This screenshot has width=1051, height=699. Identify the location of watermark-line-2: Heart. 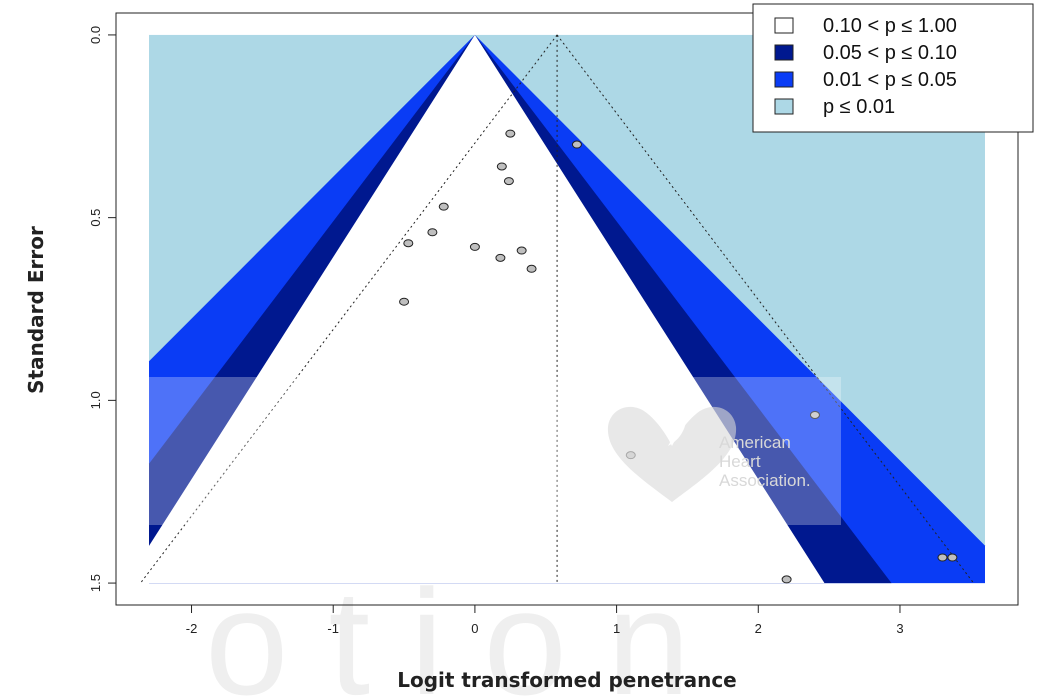
(740, 461).